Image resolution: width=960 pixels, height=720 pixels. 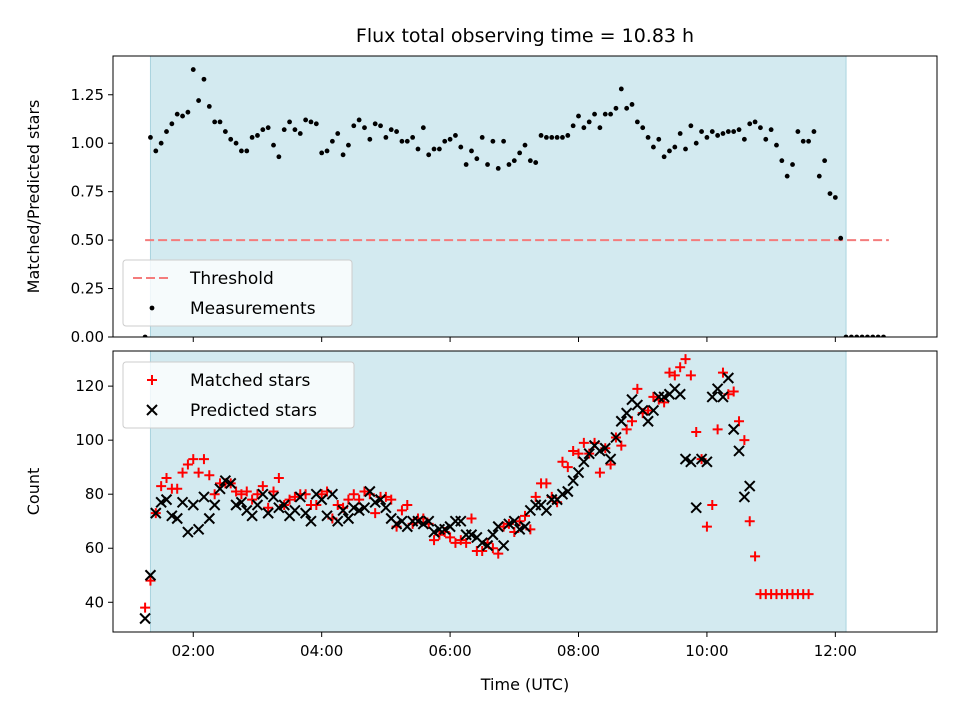 I want to click on legend-label: Threshold, so click(x=231, y=279).